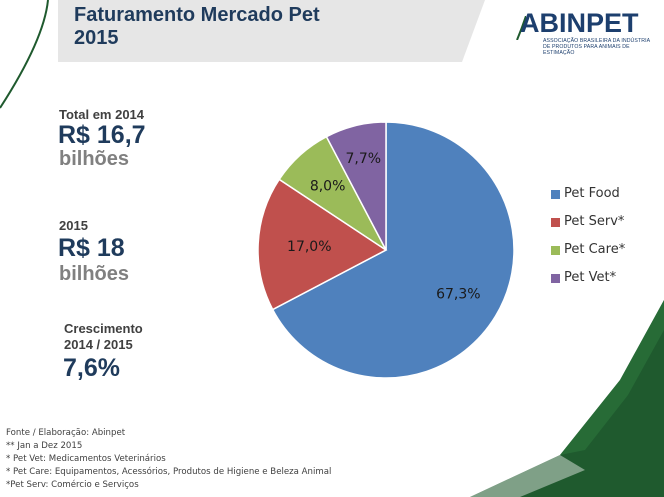 This screenshot has width=664, height=497. I want to click on footnote-line: Fonte / Elaboração: Abinpet, so click(66, 433).